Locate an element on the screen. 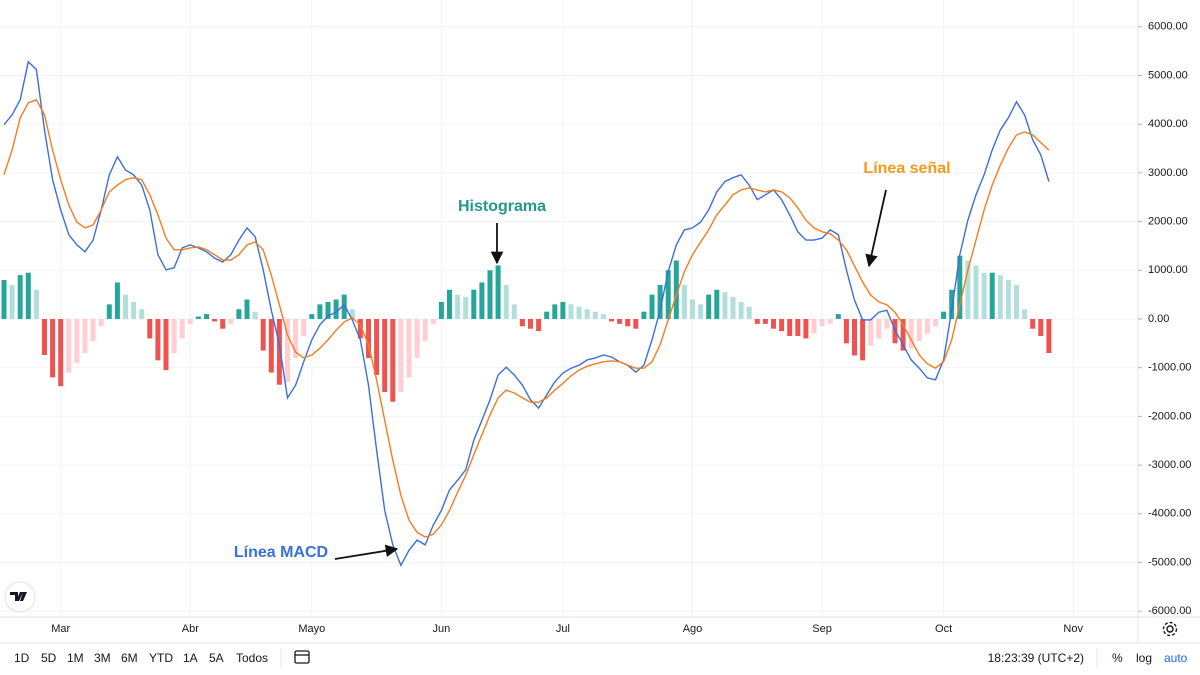 The width and height of the screenshot is (1200, 675). x-tick-label: Ago is located at coordinates (693, 629).